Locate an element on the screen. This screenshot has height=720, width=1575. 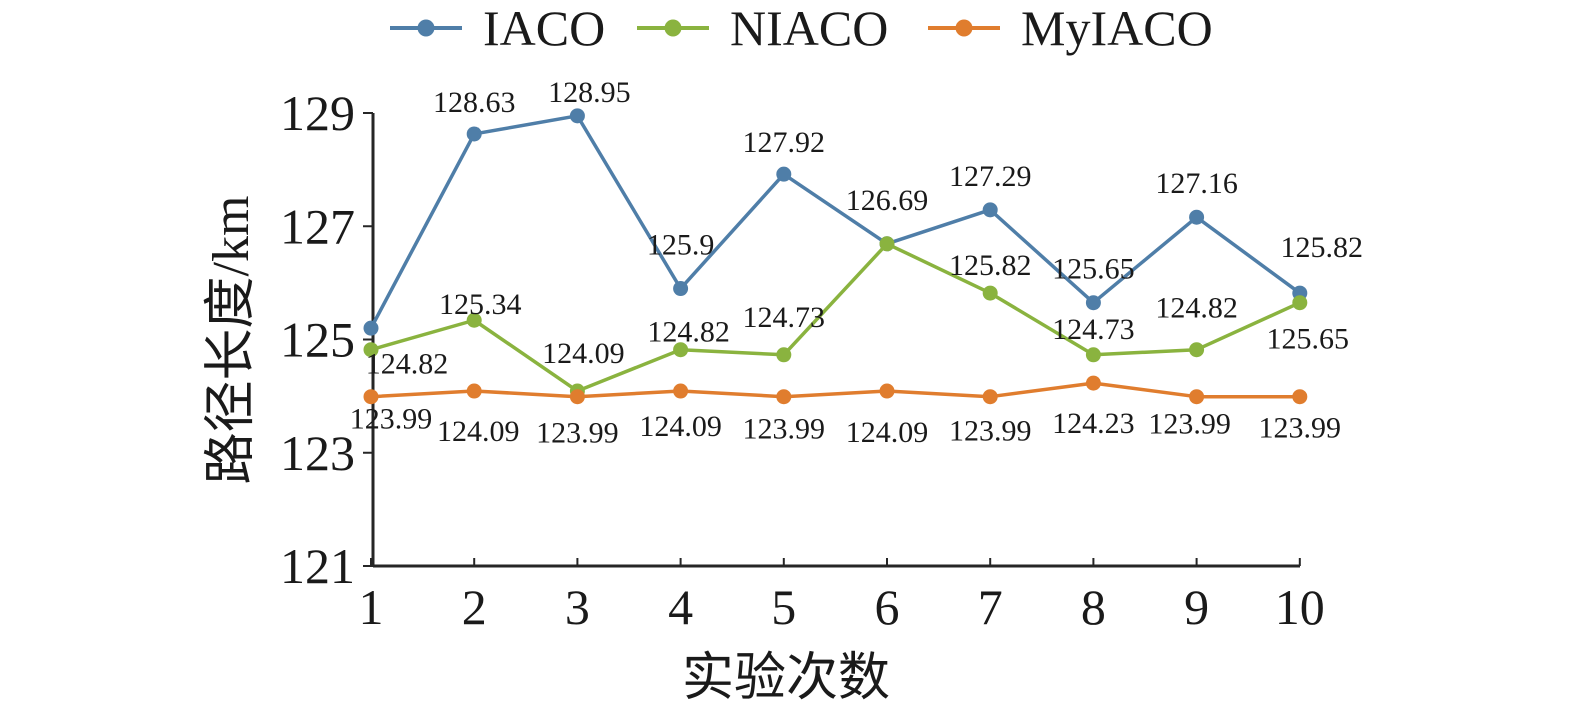
y-tick-label: 127 is located at coordinates (317, 226).